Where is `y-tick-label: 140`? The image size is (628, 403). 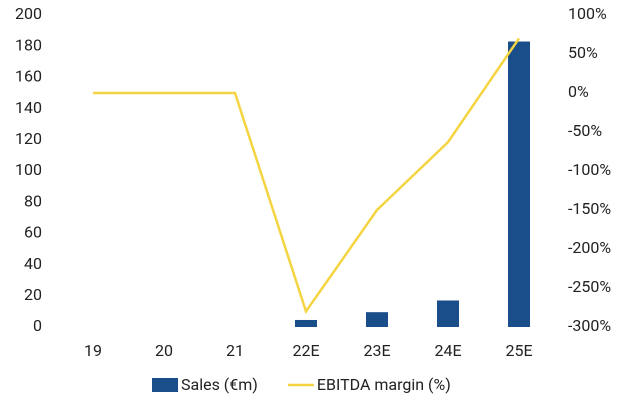
y-tick-label: 140 is located at coordinates (28, 107).